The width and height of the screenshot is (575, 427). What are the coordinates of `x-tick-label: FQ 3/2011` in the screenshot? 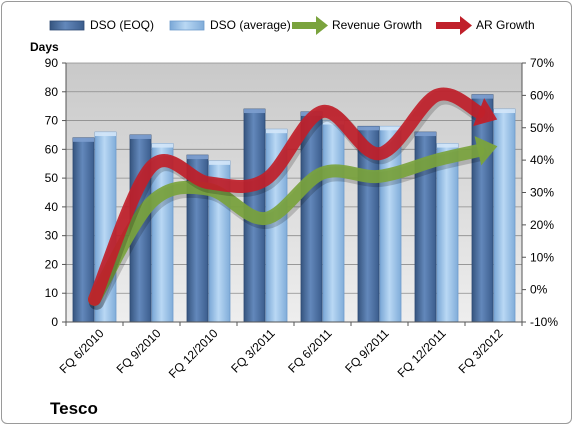 It's located at (253, 351).